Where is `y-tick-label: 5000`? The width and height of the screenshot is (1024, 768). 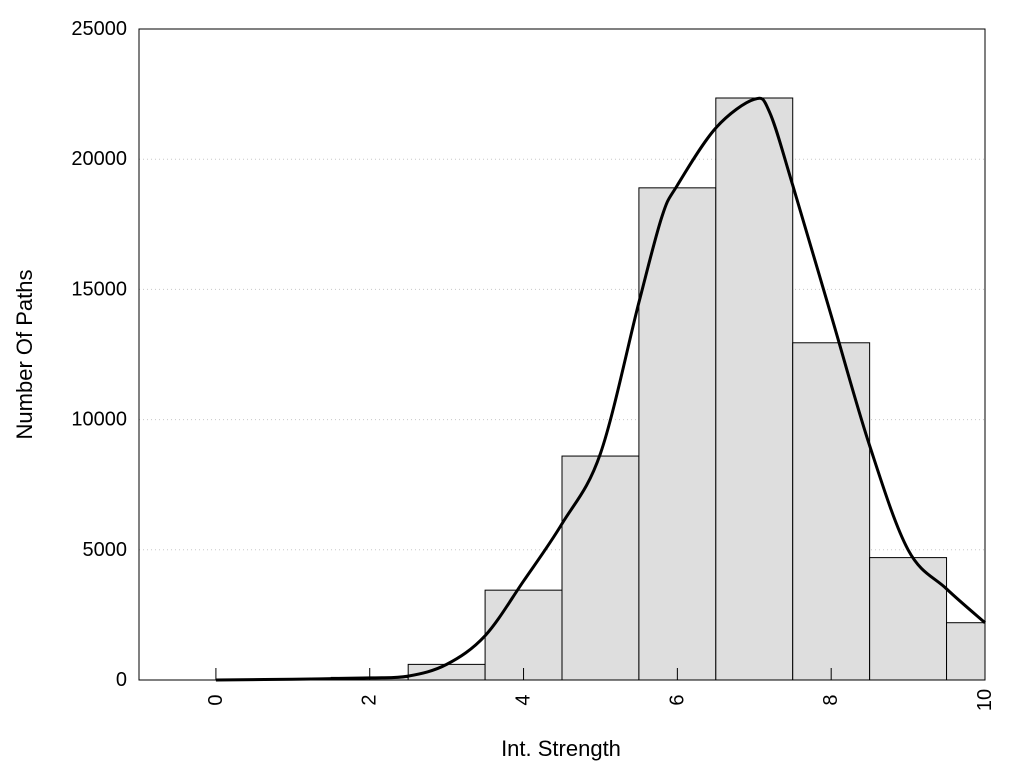
y-tick-label: 5000 is located at coordinates (105, 550).